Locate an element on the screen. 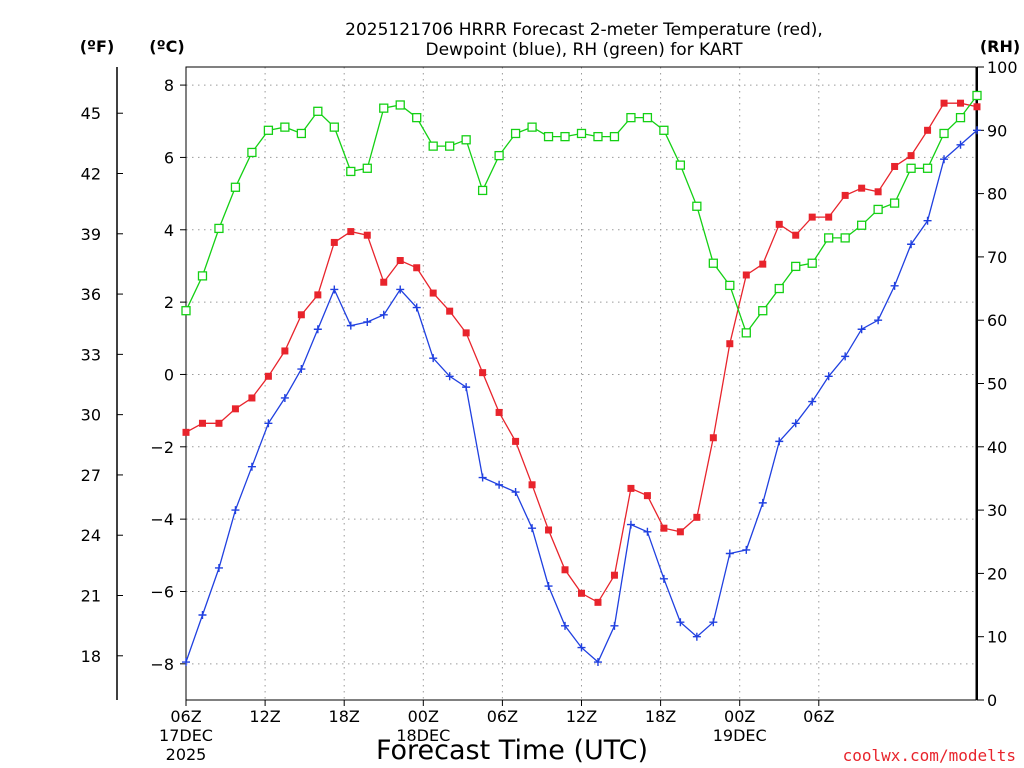 This screenshot has height=768, width=1024. celsius-tick-label: 6 is located at coordinates (169, 157).